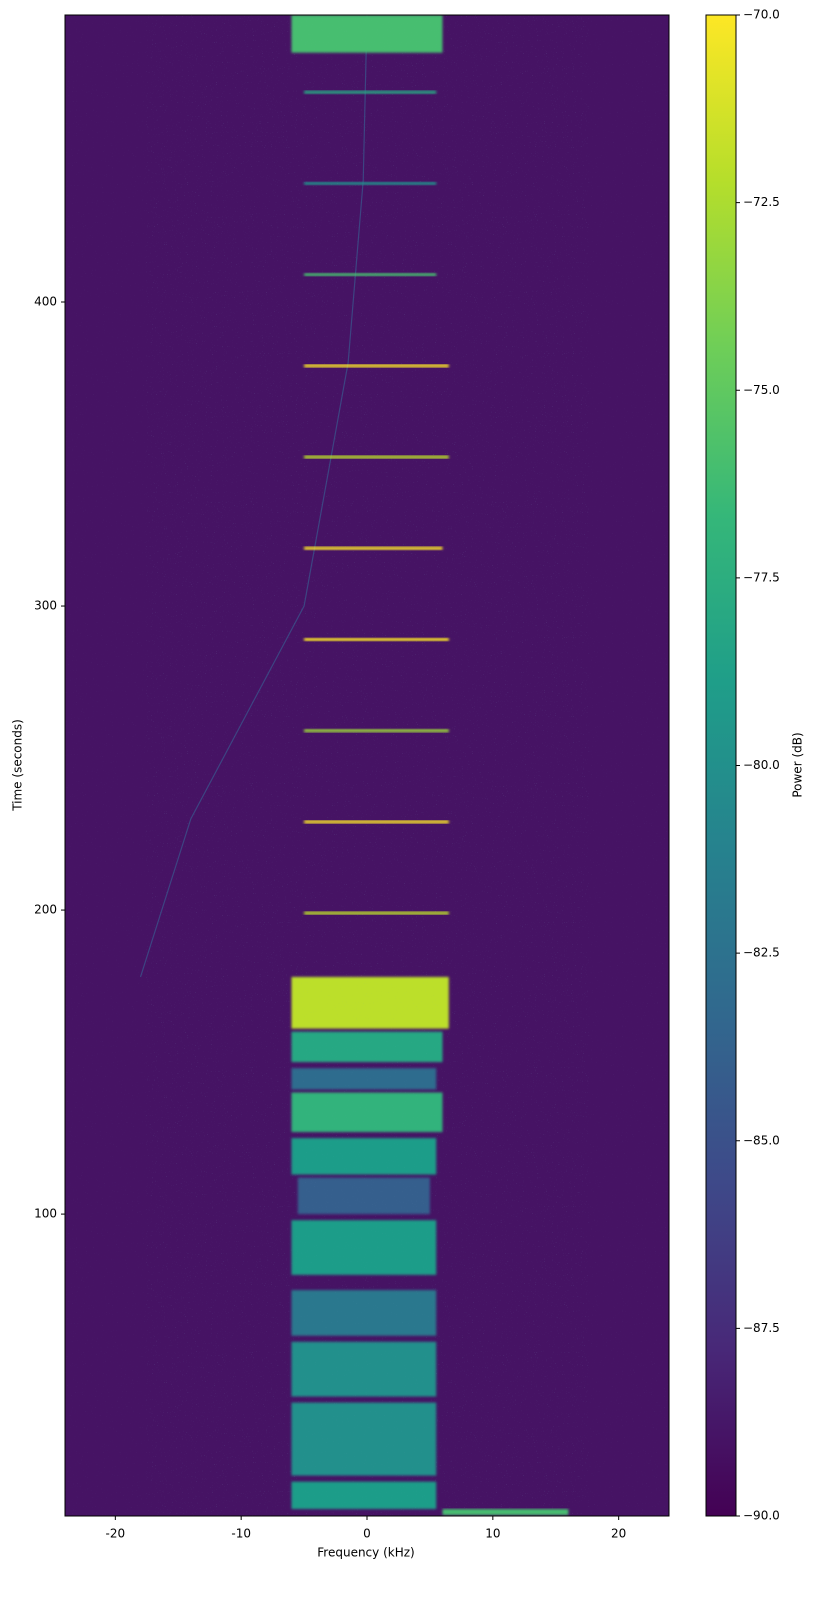 The width and height of the screenshot is (836, 1612). I want to click on colorbar-tick-label: −90.0, so click(761, 1516).